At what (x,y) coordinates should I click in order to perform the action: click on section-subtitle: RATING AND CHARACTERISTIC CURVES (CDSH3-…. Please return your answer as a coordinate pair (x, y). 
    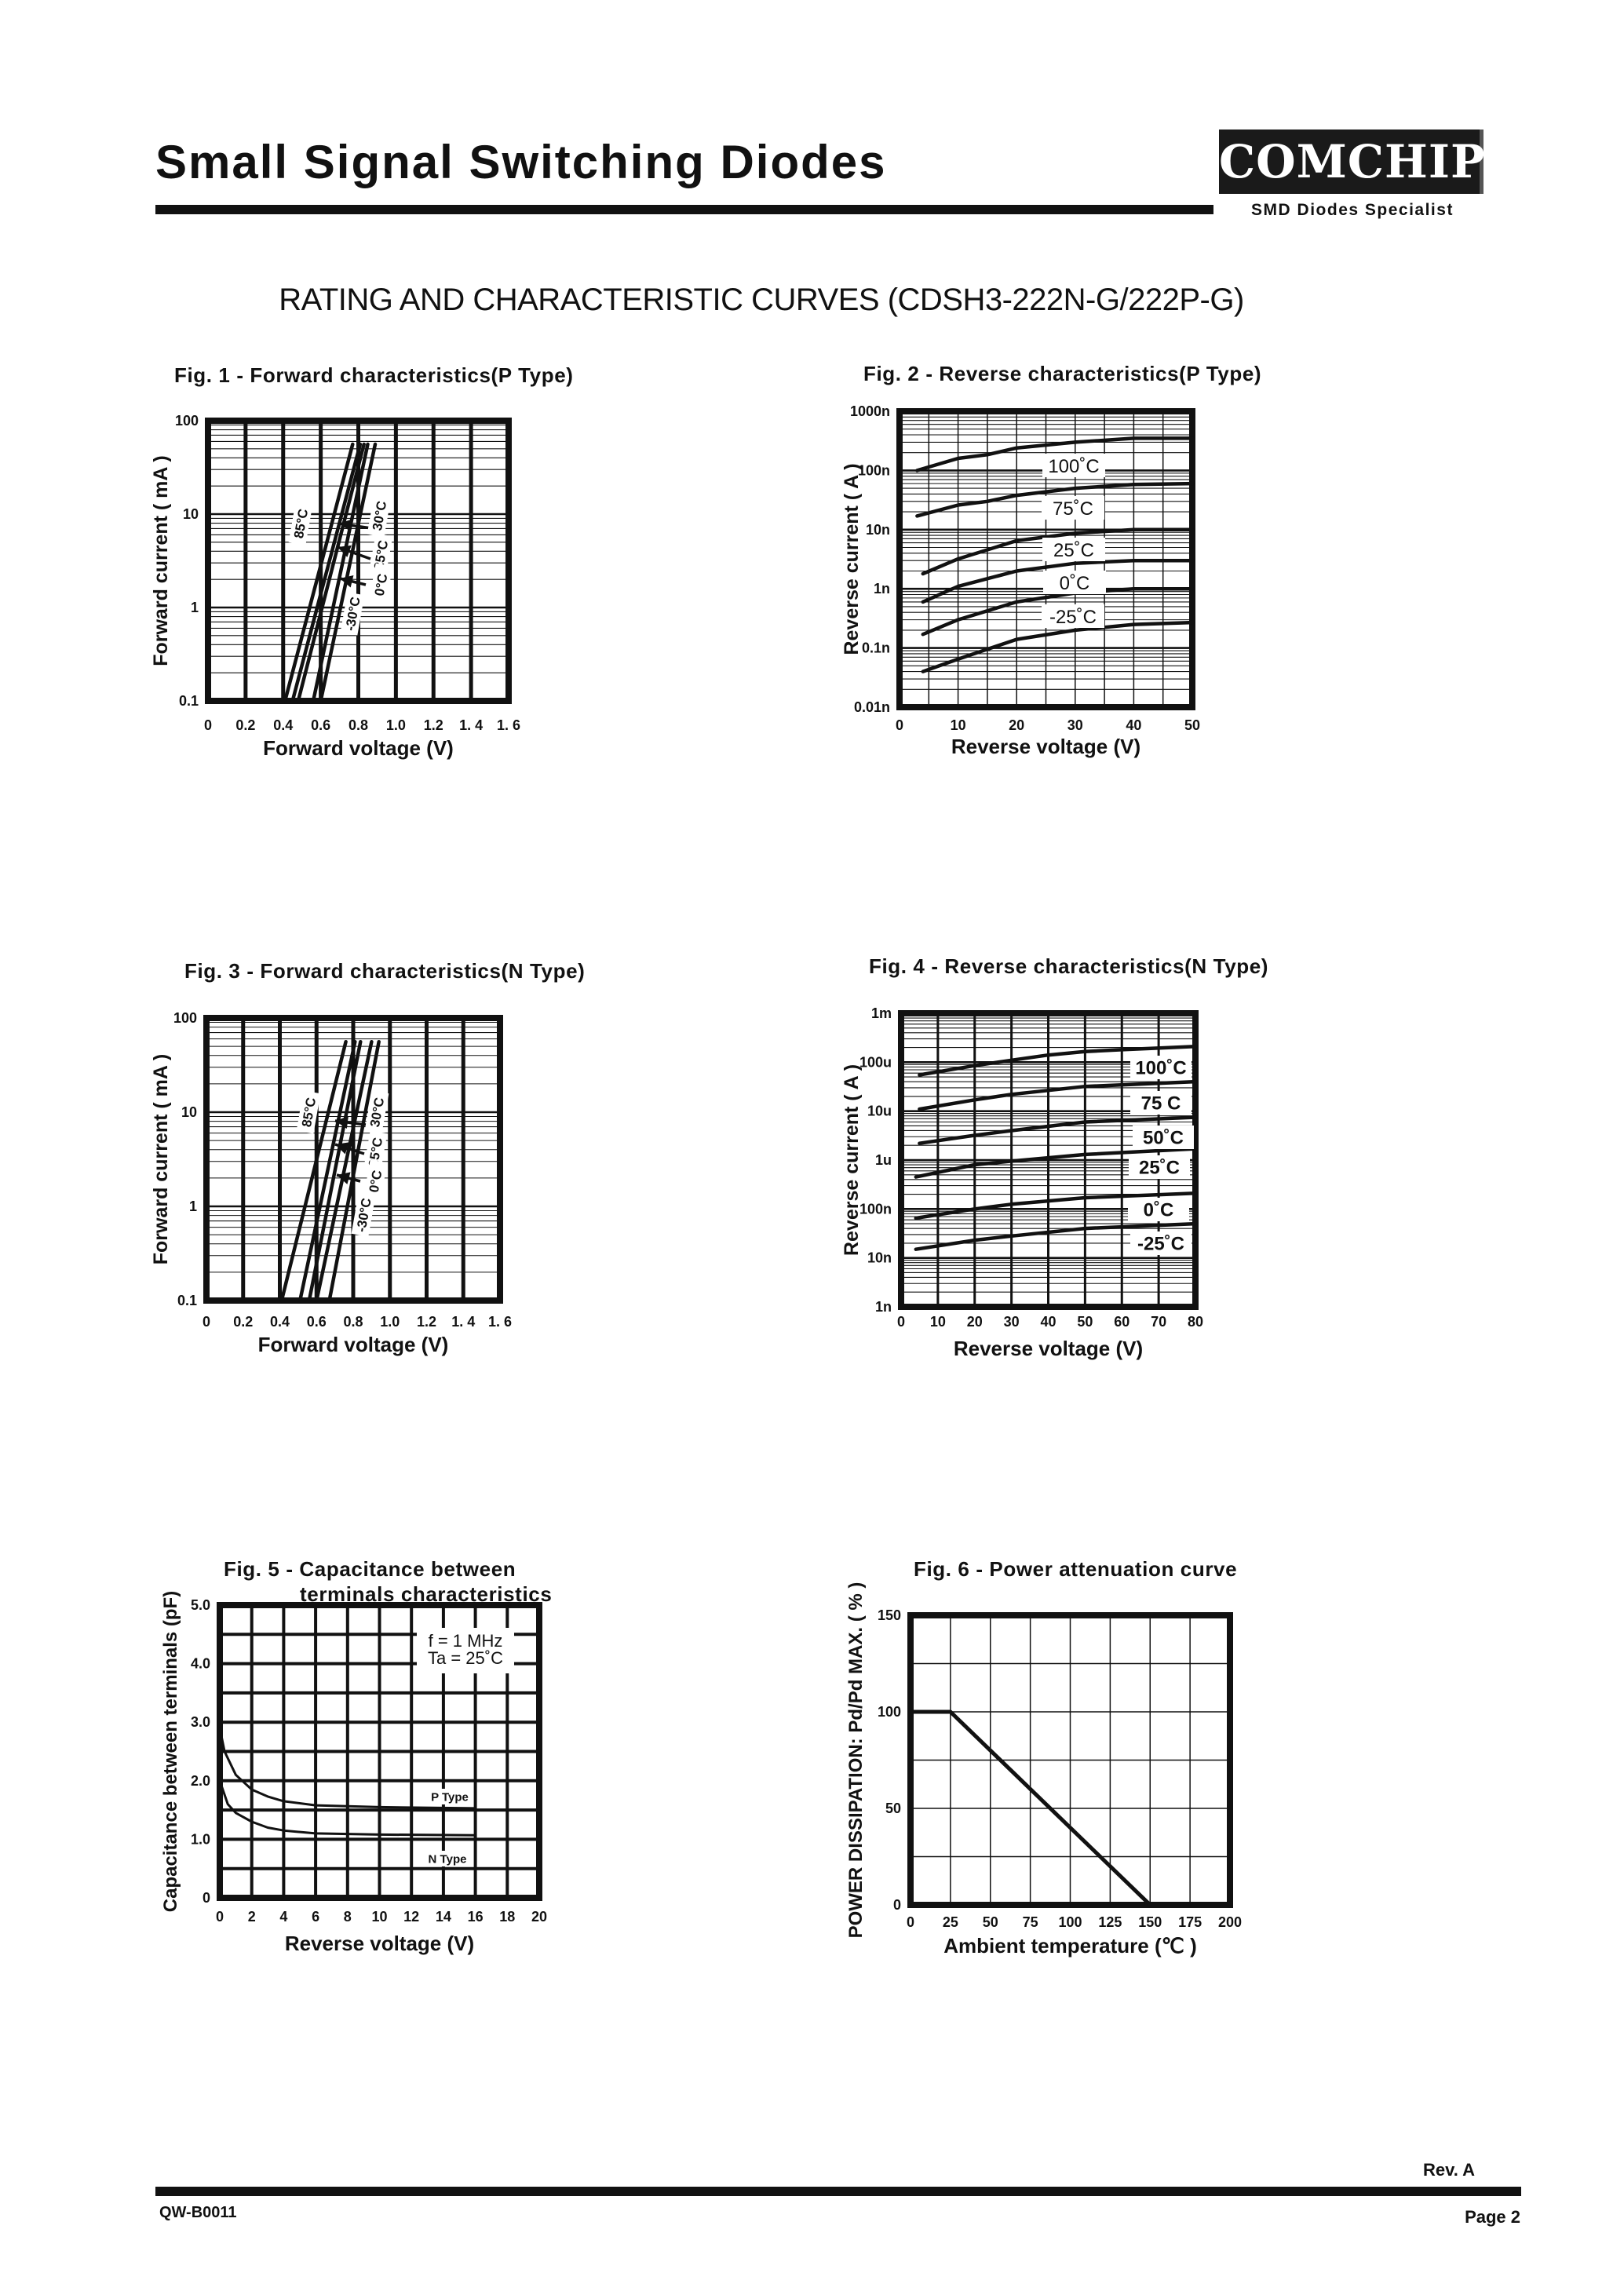
    Looking at the image, I should click on (761, 300).